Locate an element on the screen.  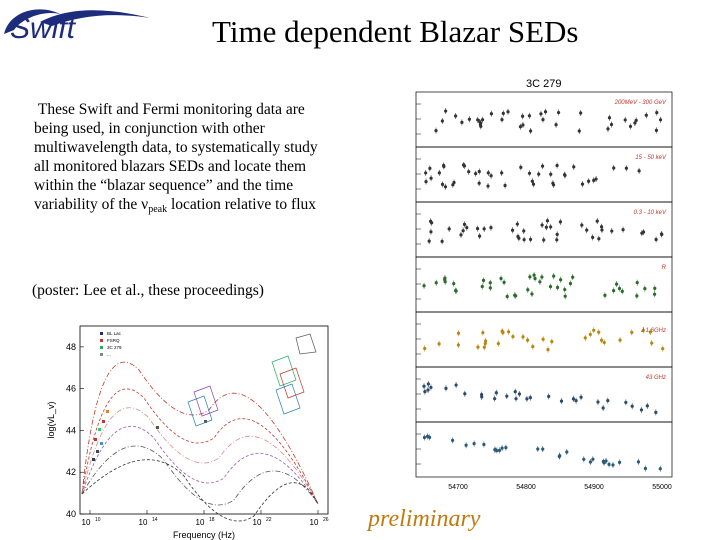
sed-ytick-label: 48 is located at coordinates (71, 347).